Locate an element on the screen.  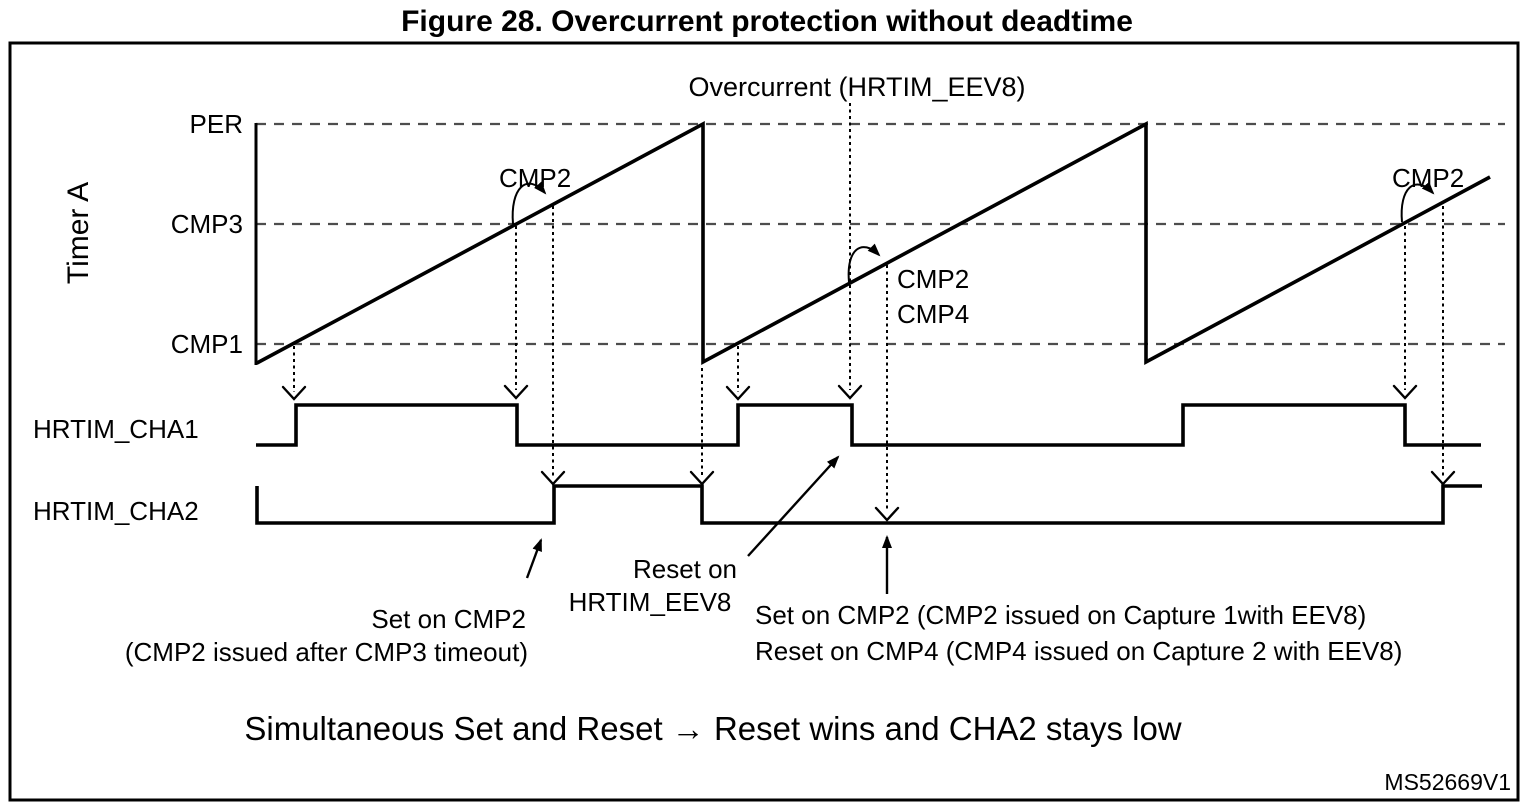
cmp3-label: CMP3 is located at coordinates (207, 224).